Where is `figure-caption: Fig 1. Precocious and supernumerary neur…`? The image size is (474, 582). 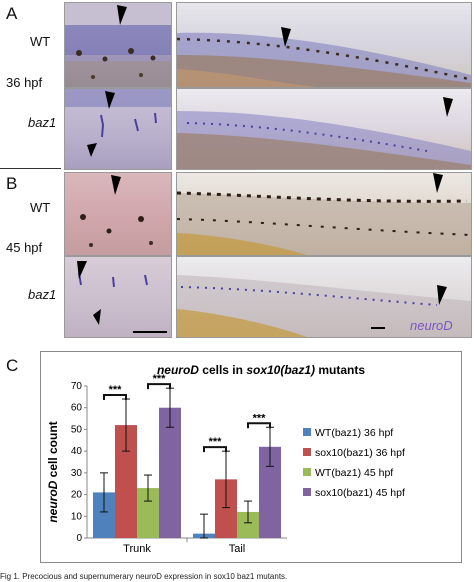 figure-caption: Fig 1. Precocious and supernumerary neur… is located at coordinates (144, 576).